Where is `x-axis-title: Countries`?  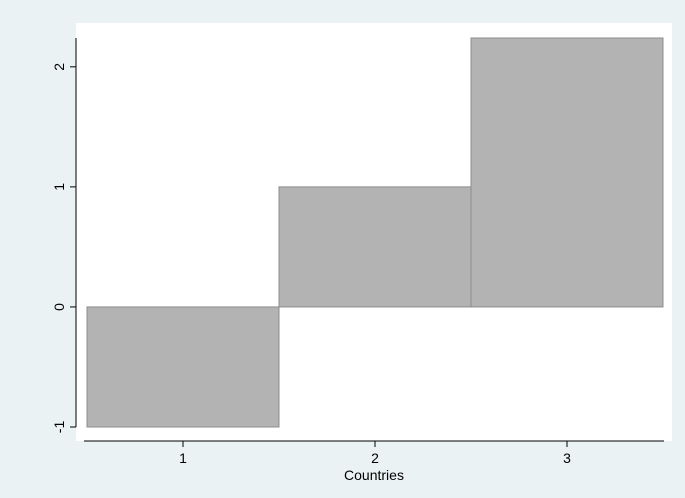
x-axis-title: Countries is located at coordinates (374, 475).